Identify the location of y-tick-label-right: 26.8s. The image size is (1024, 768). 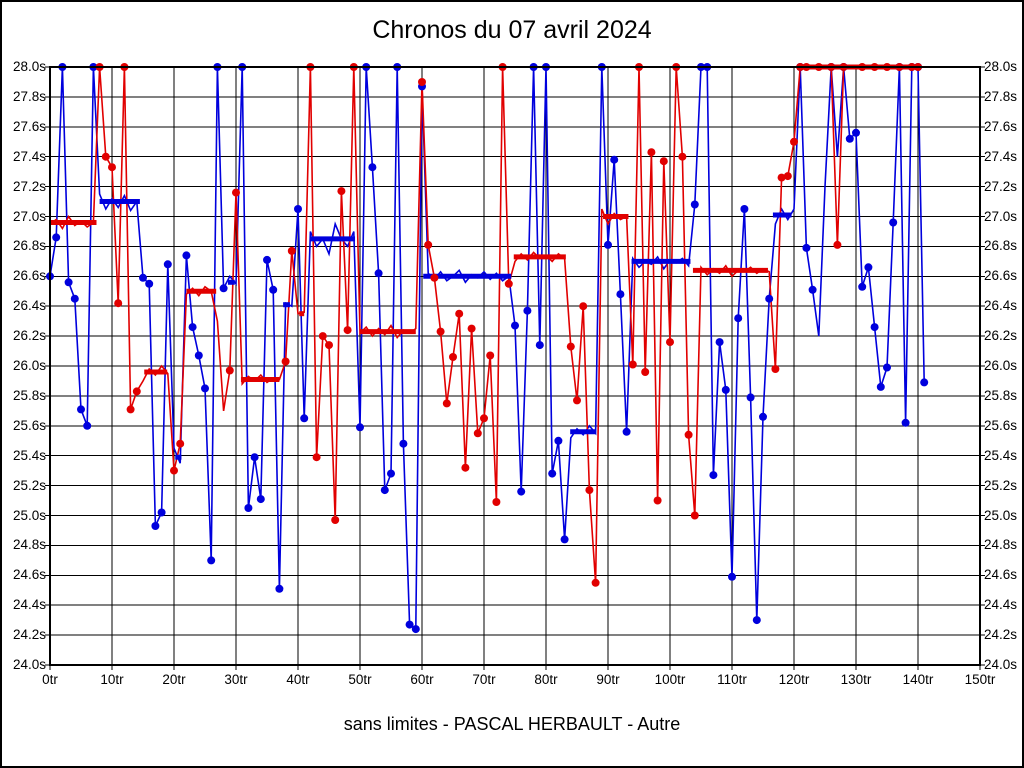
(1001, 246).